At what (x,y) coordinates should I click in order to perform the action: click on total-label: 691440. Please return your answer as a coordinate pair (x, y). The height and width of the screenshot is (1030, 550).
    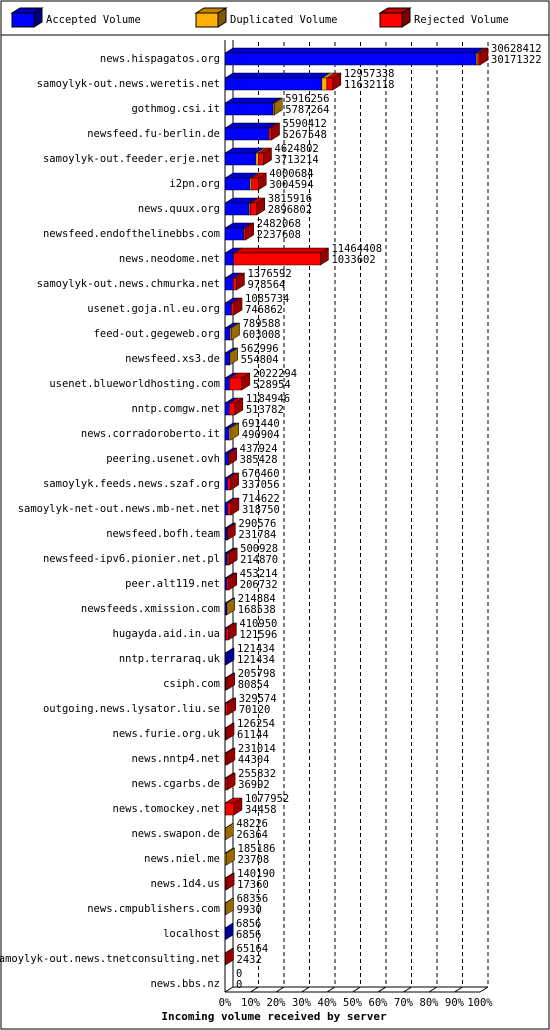
    Looking at the image, I should click on (261, 424).